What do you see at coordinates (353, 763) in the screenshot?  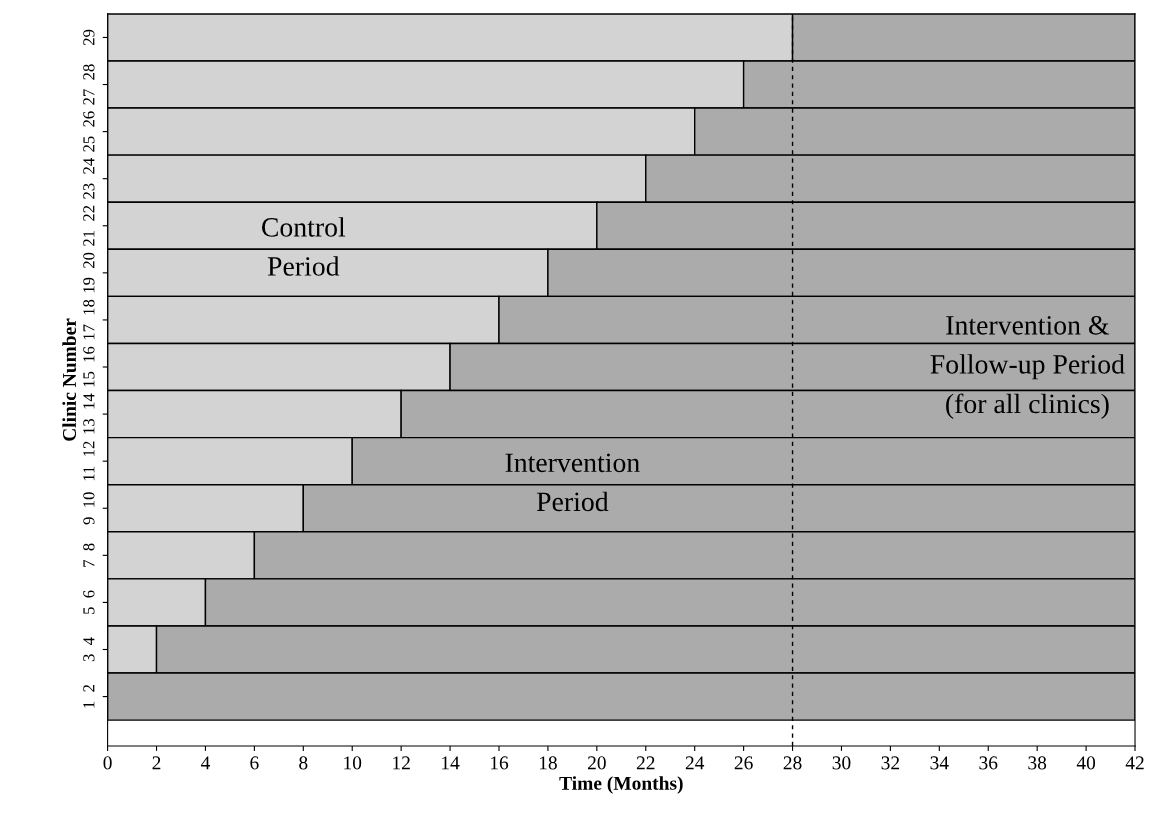 I see `x-tick-label: 10` at bounding box center [353, 763].